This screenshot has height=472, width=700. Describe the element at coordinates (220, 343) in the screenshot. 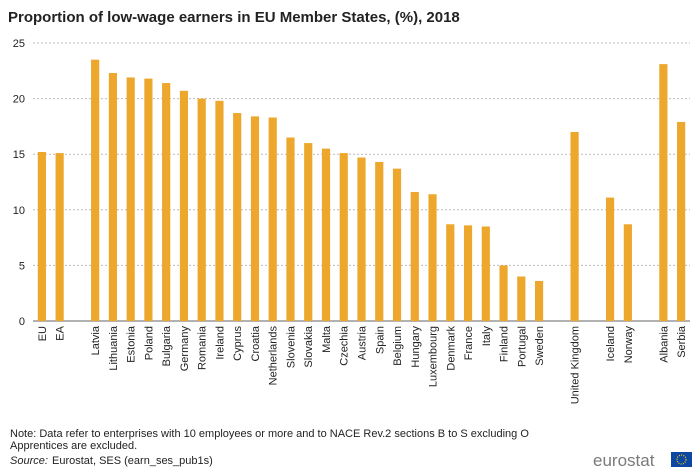

I see `x-tick-label: Ireland` at that location.